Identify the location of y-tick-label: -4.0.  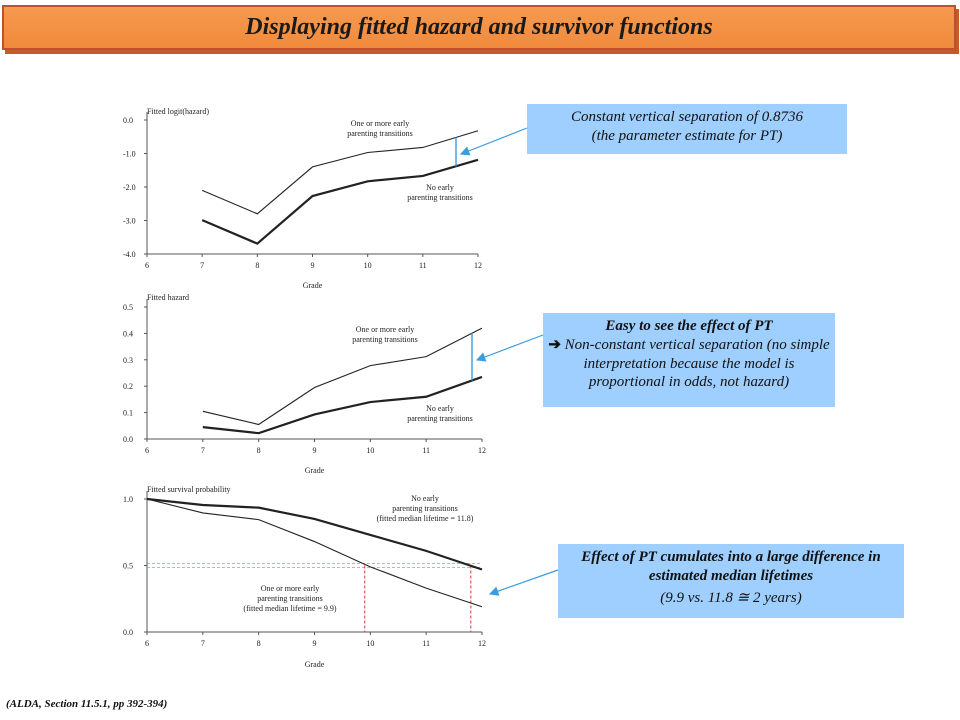
(129, 254).